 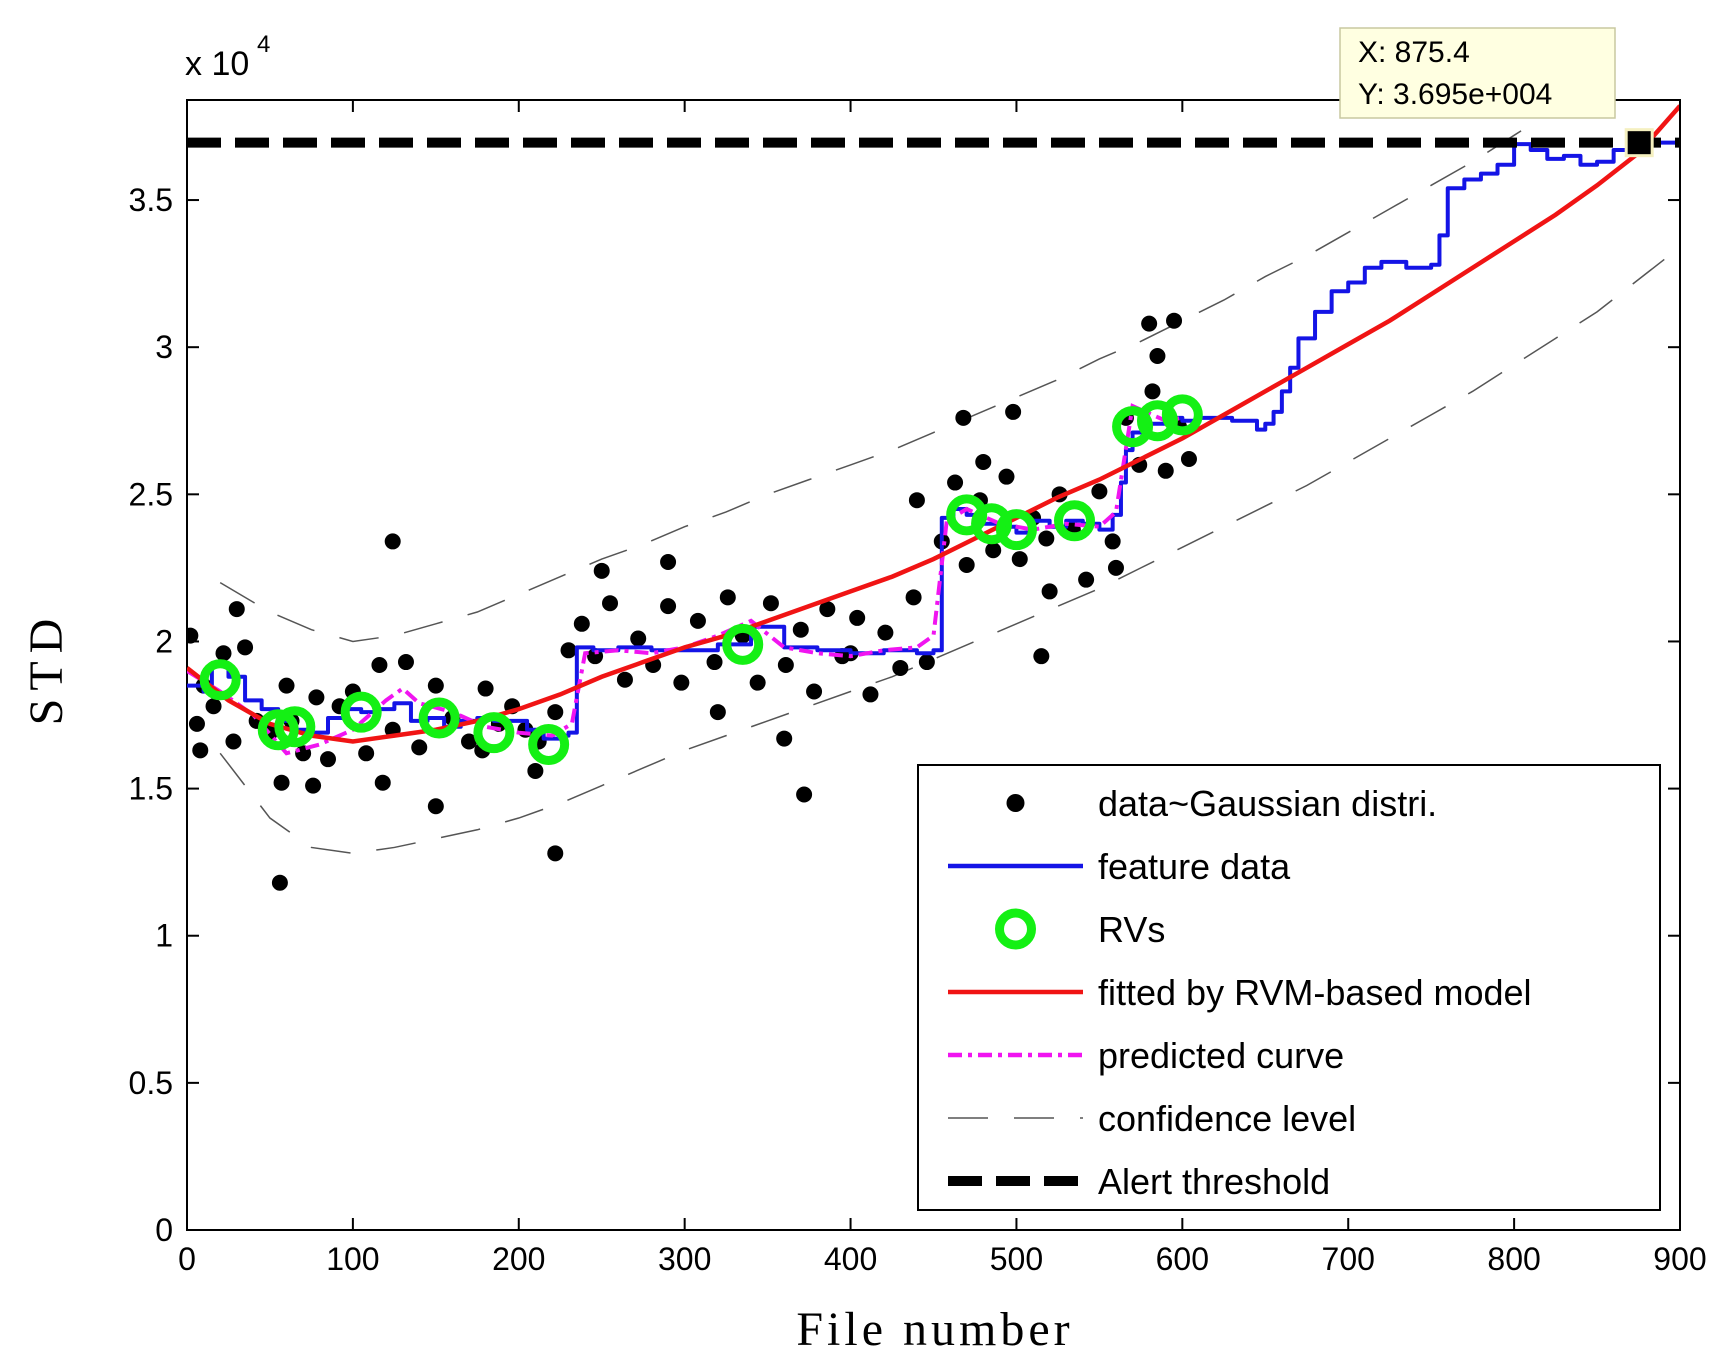 What do you see at coordinates (1131, 929) in the screenshot?
I see `legend-label: RVs` at bounding box center [1131, 929].